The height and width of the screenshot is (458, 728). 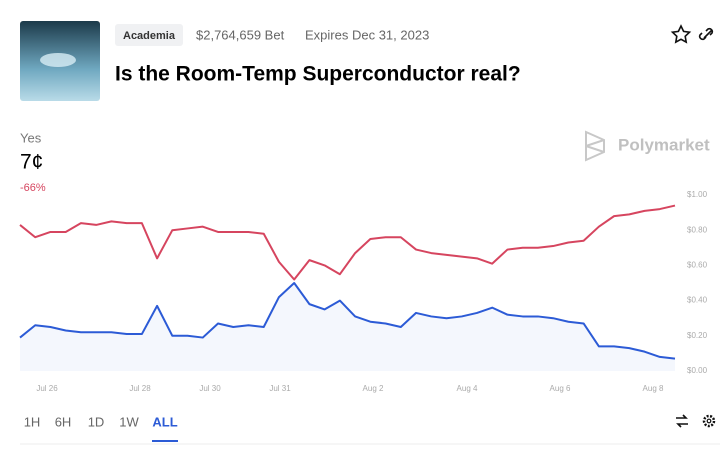 What do you see at coordinates (706, 34) in the screenshot?
I see `link-icon` at bounding box center [706, 34].